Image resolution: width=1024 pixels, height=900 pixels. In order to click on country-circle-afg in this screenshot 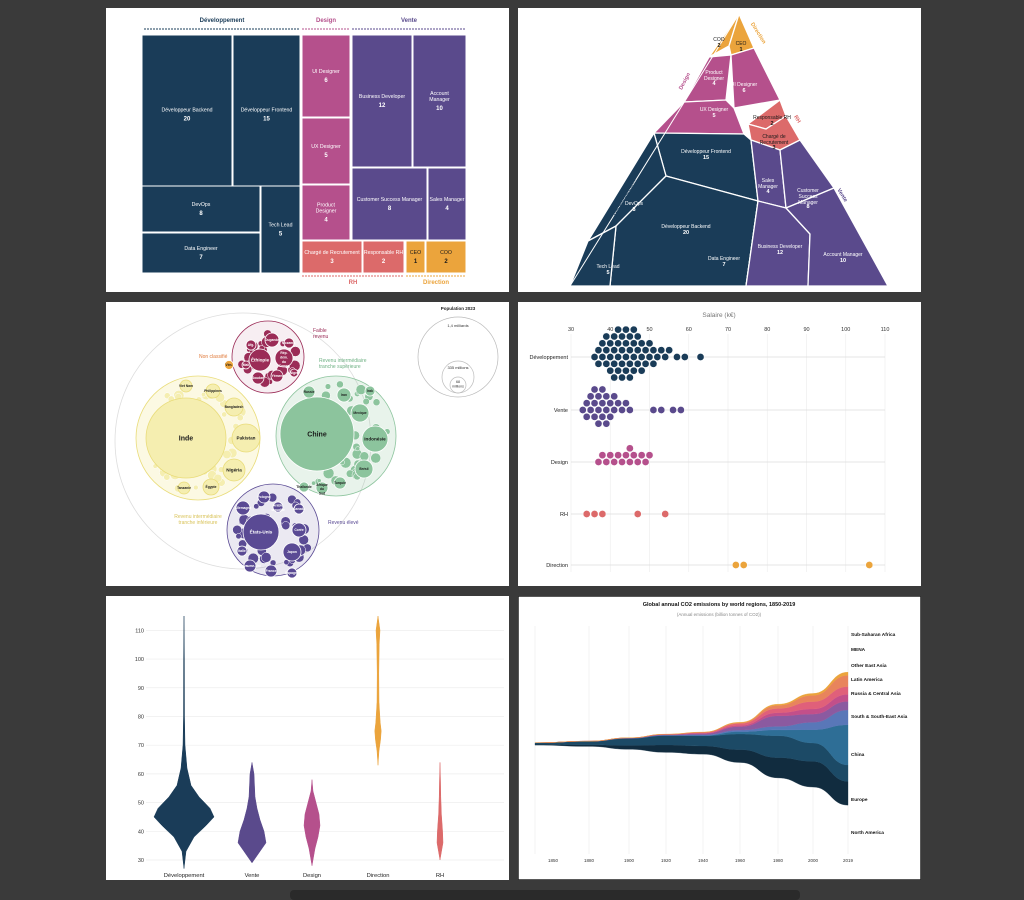, I will do `click(251, 345)`.